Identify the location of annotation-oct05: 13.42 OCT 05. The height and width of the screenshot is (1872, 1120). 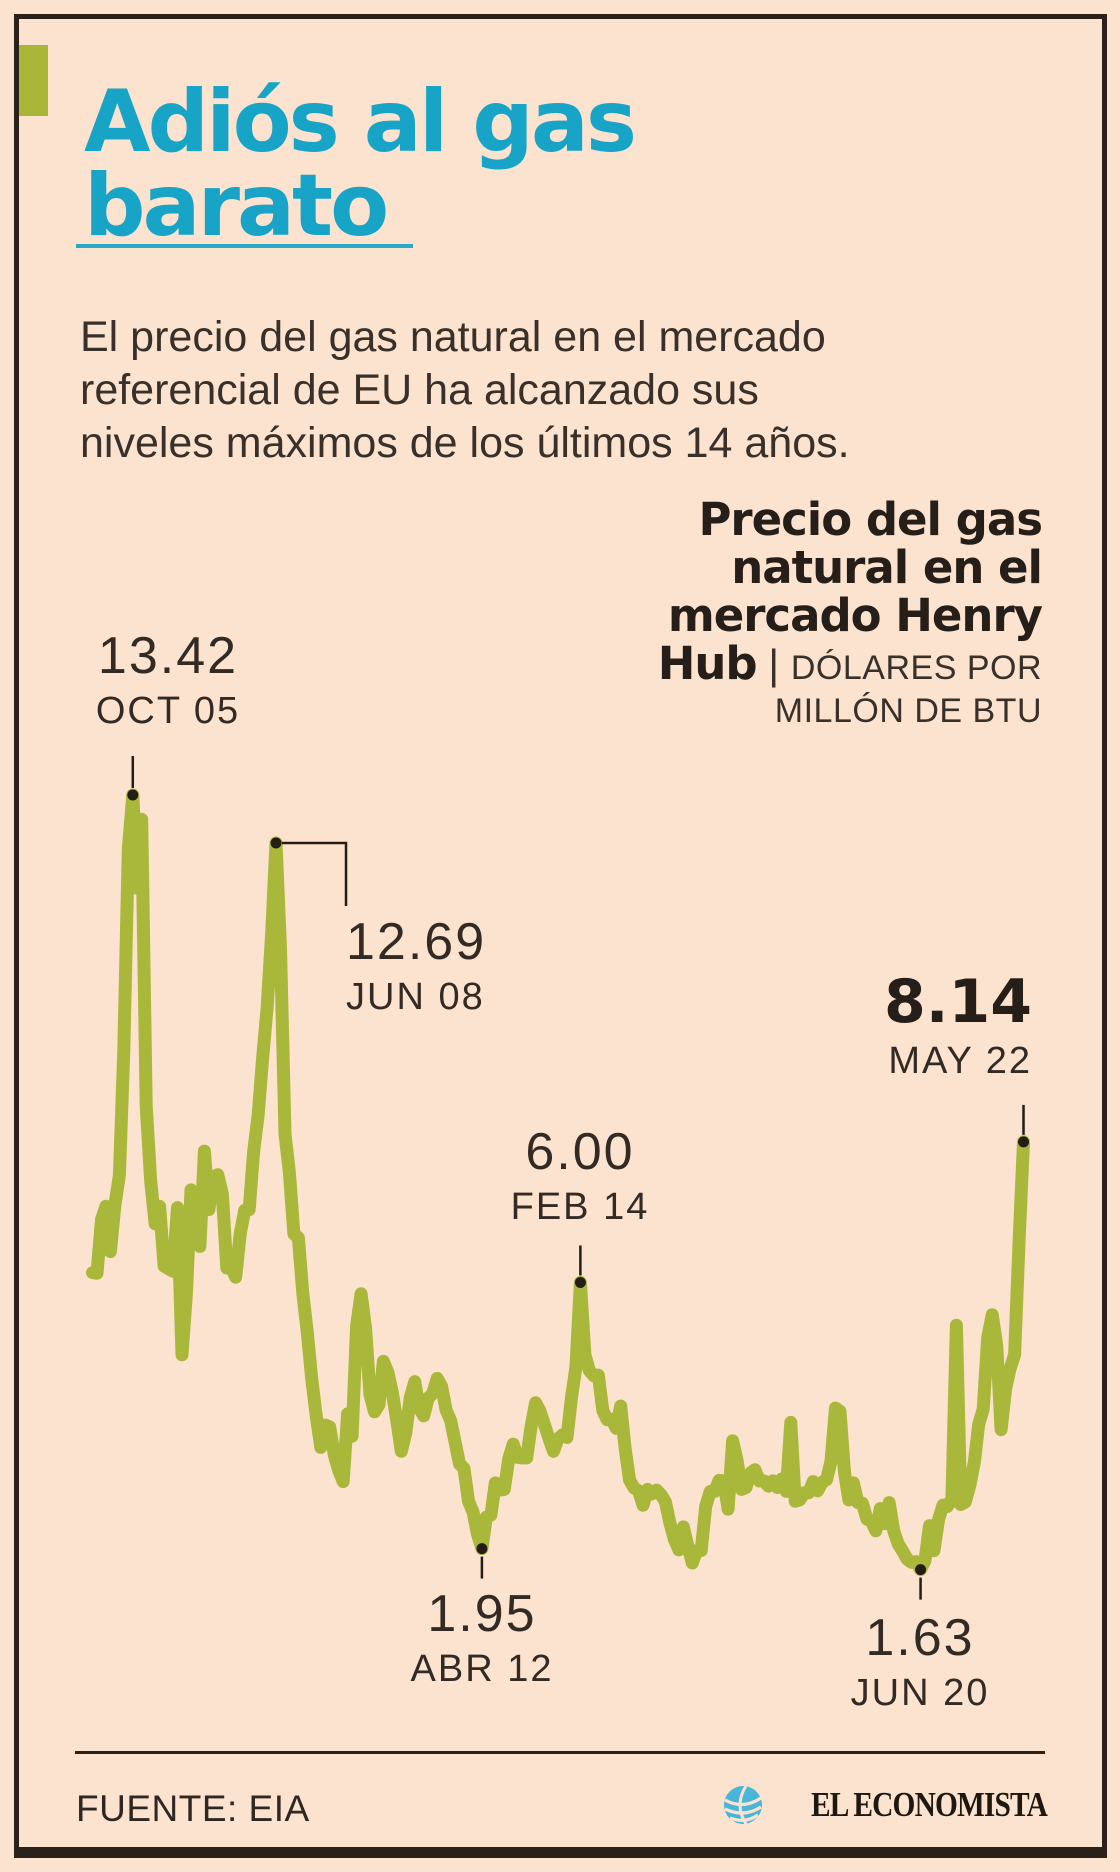
(168, 680).